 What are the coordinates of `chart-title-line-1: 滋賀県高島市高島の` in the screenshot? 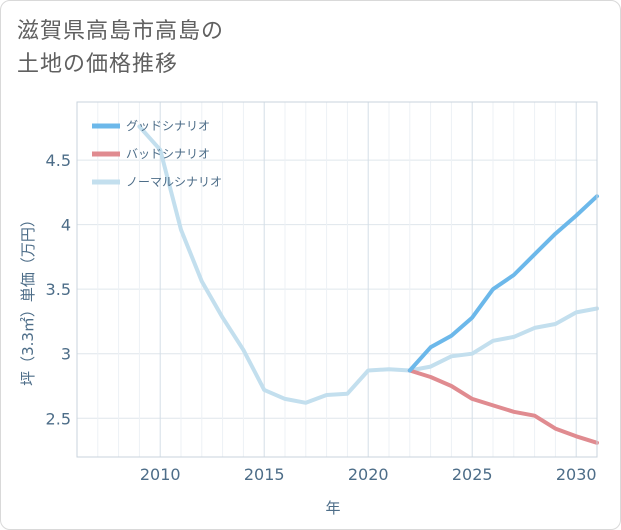 It's located at (121, 31).